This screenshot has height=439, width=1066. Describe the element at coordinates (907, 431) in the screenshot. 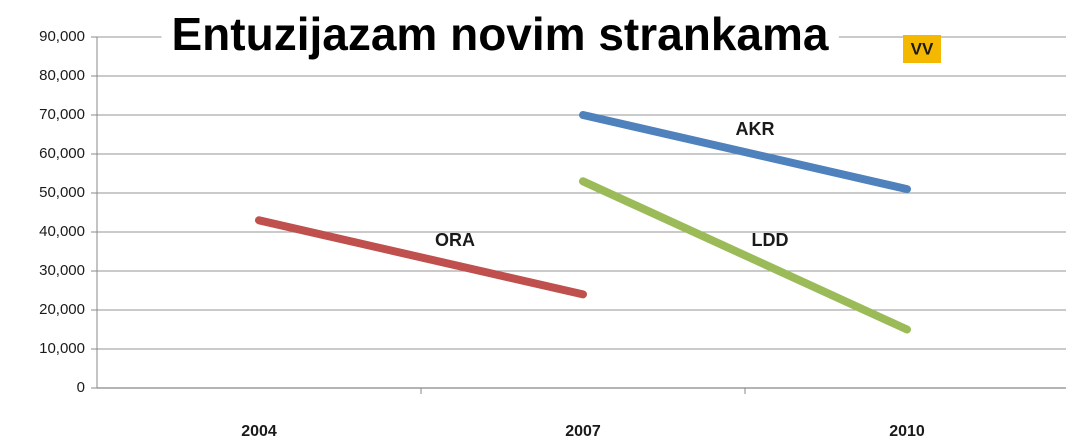

I see `x-tick-label: 2010` at that location.